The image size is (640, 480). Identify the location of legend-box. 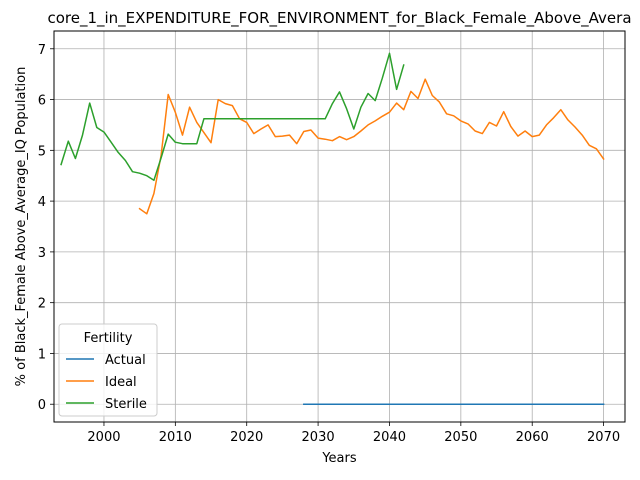
(108, 370).